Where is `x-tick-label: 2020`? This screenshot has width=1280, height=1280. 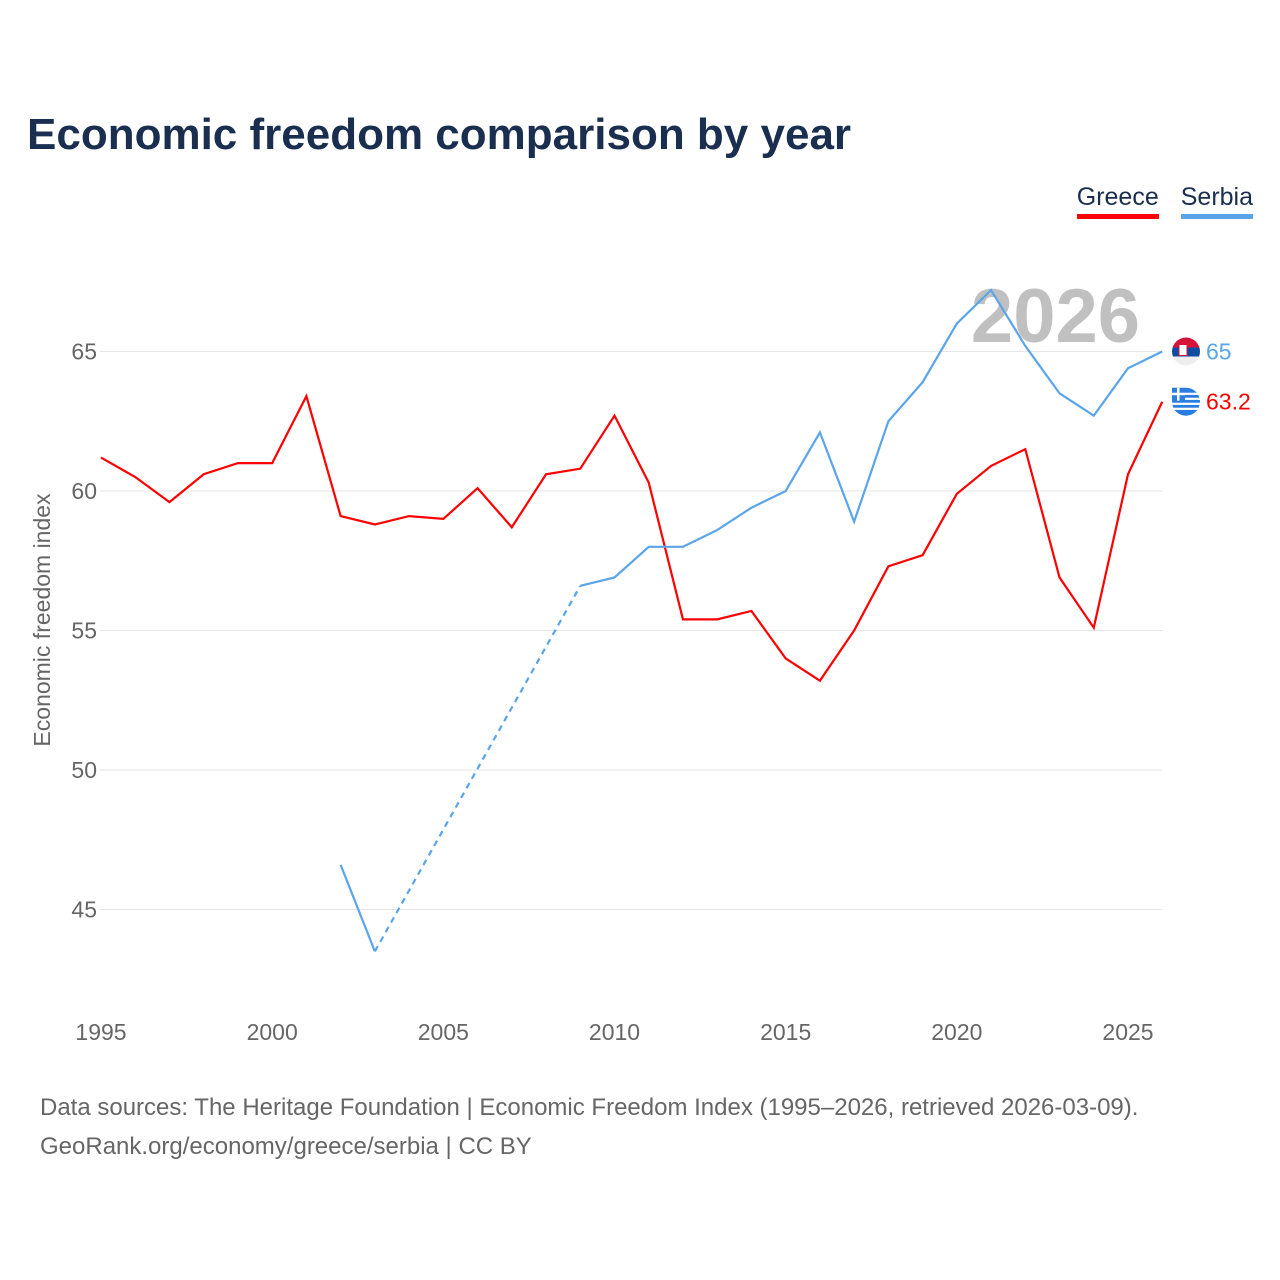
x-tick-label: 2020 is located at coordinates (956, 1032).